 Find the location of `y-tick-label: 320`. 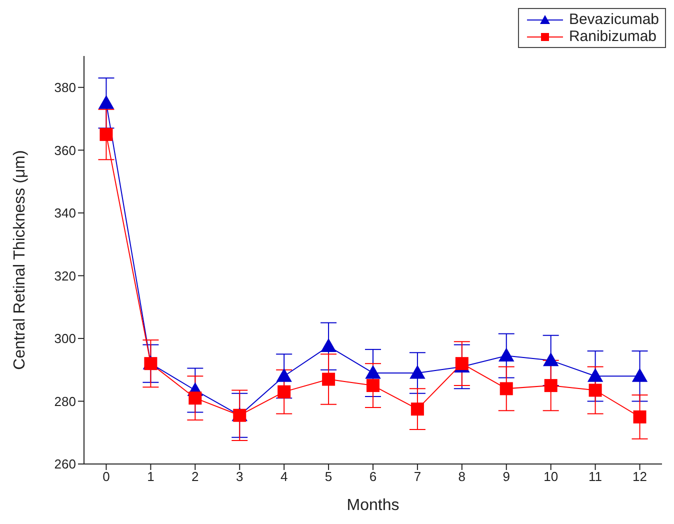

y-tick-label: 320 is located at coordinates (65, 276).